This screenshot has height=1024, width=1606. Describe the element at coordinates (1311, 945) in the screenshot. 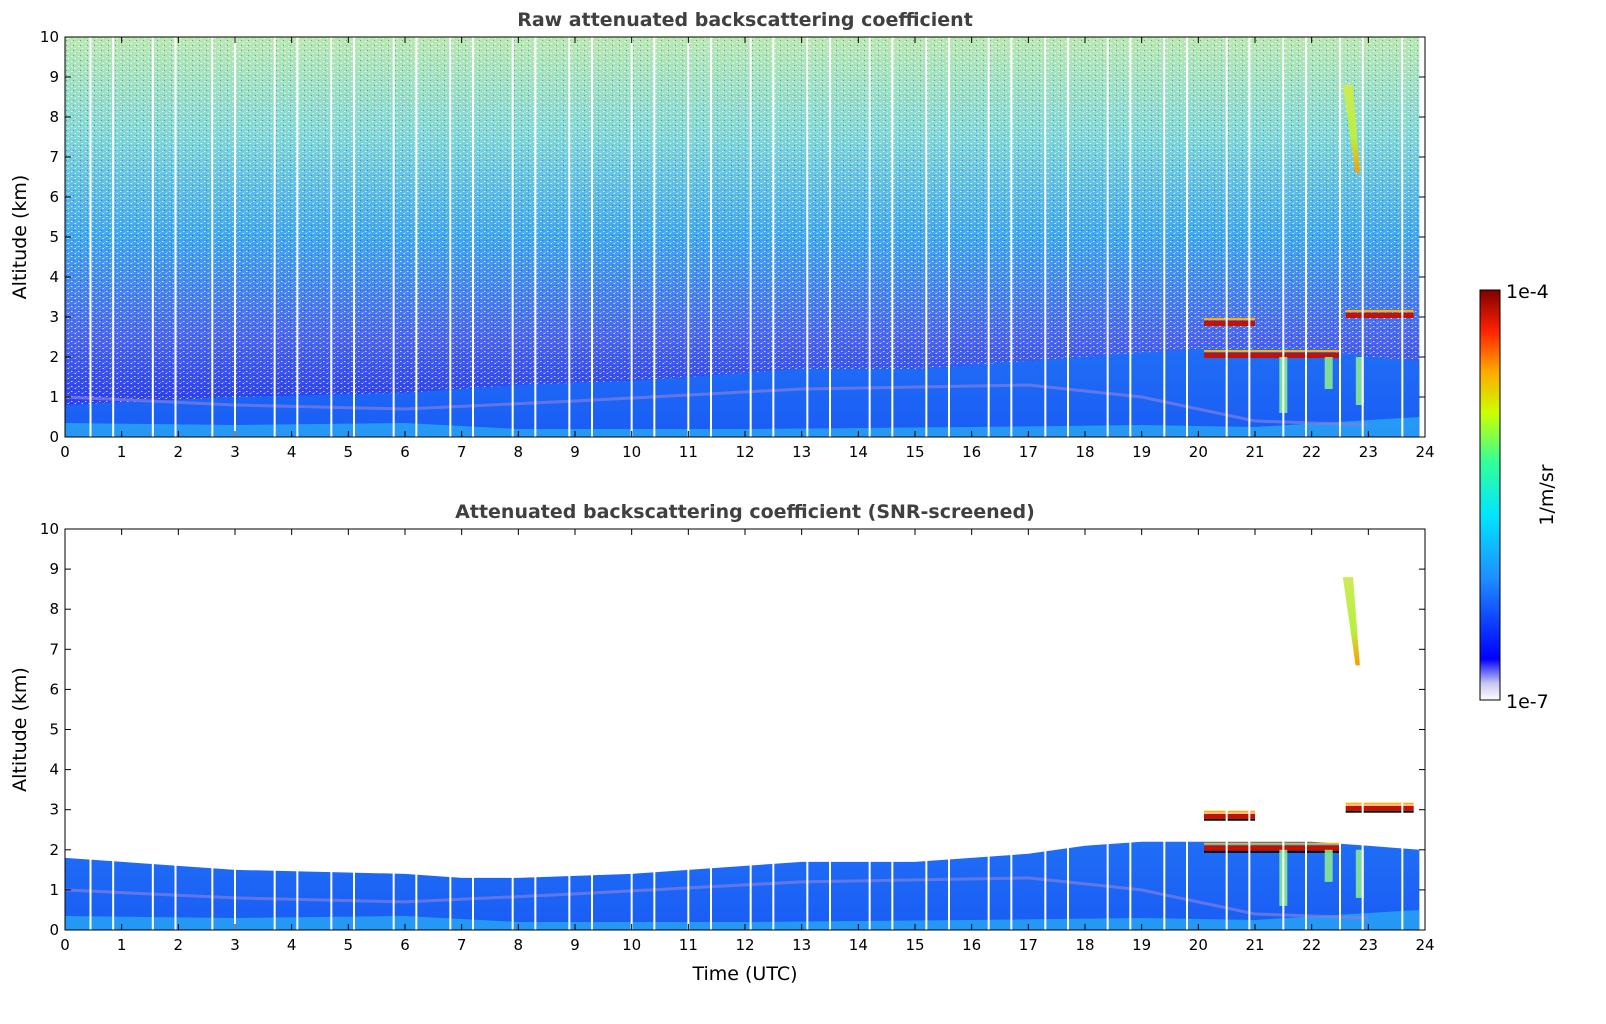

I see `x-tick-label: 22` at that location.